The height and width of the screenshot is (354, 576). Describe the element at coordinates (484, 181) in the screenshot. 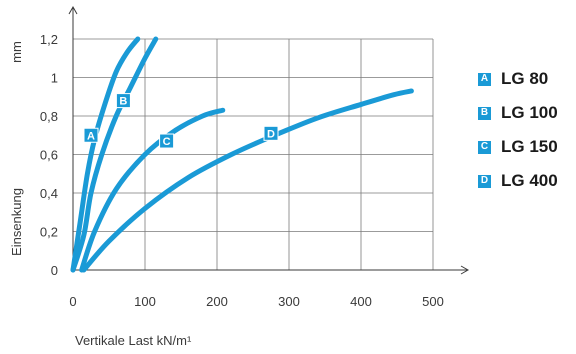

I see `legend-badge-d: D` at that location.